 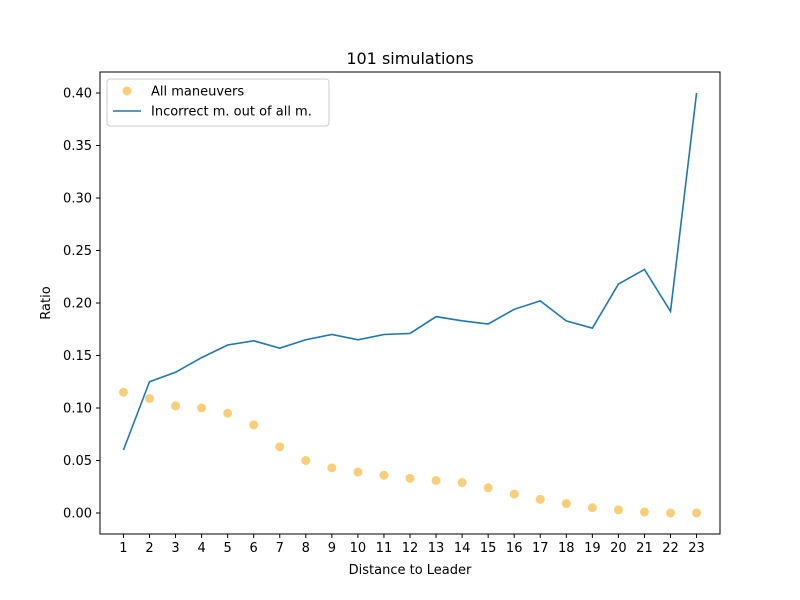 I want to click on x-tick-label: 22, so click(x=670, y=548).